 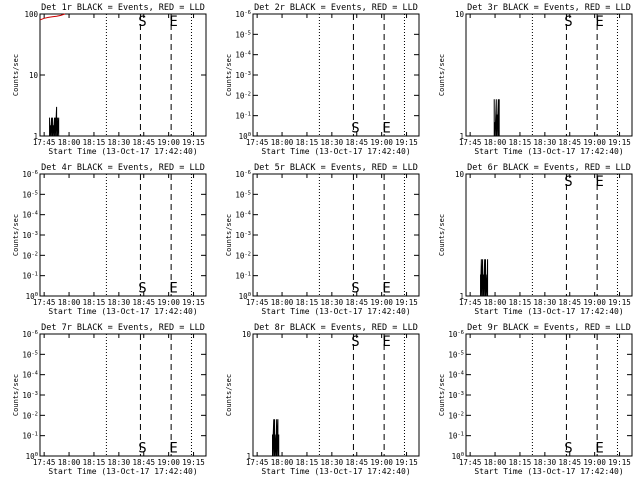 I want to click on series-lld, so click(x=52, y=17).